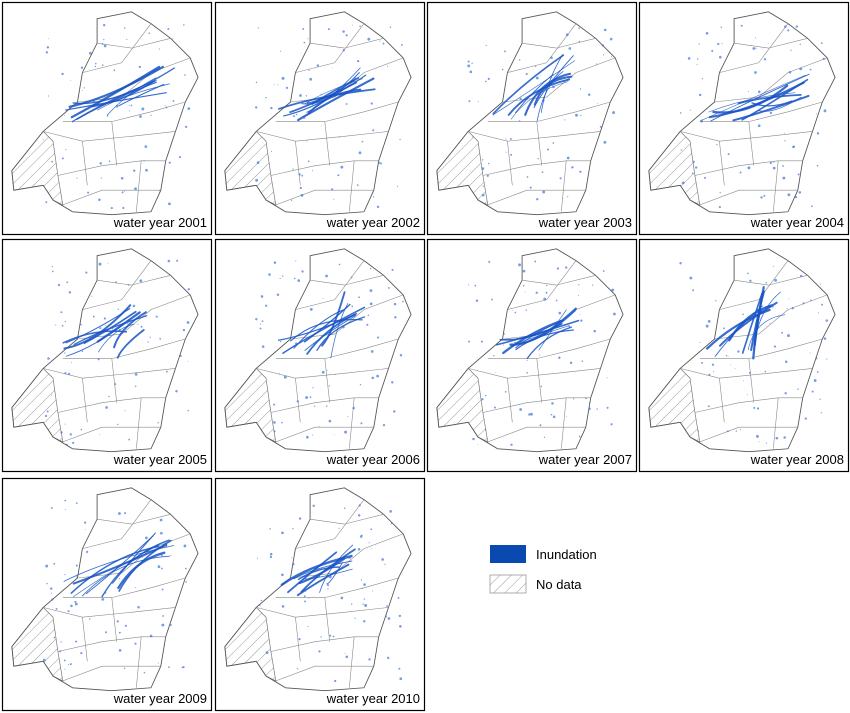 The height and width of the screenshot is (713, 850). I want to click on map-panel: water year 2001, so click(107, 118).